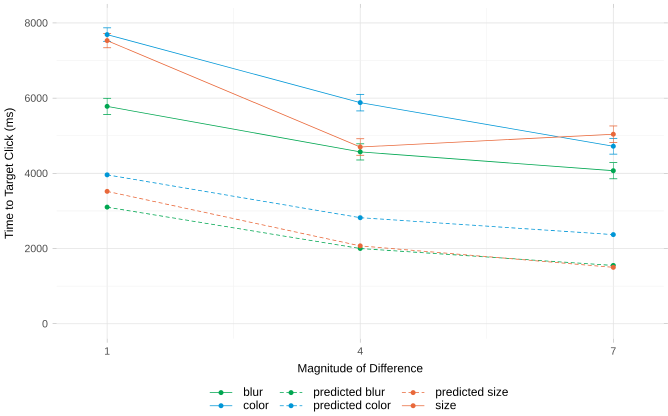  Describe the element at coordinates (36, 98) in the screenshot. I see `y-tick-label: 6000` at that location.